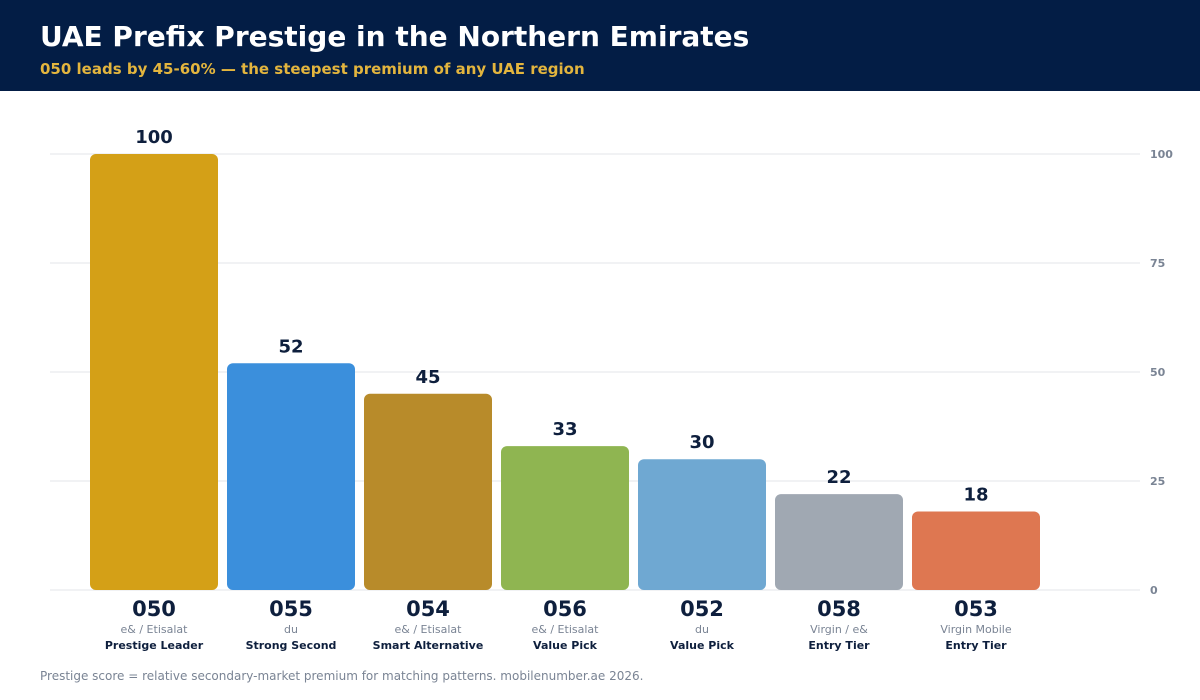 The height and width of the screenshot is (700, 1200). I want to click on x-tick-prefix: 055, so click(291, 609).